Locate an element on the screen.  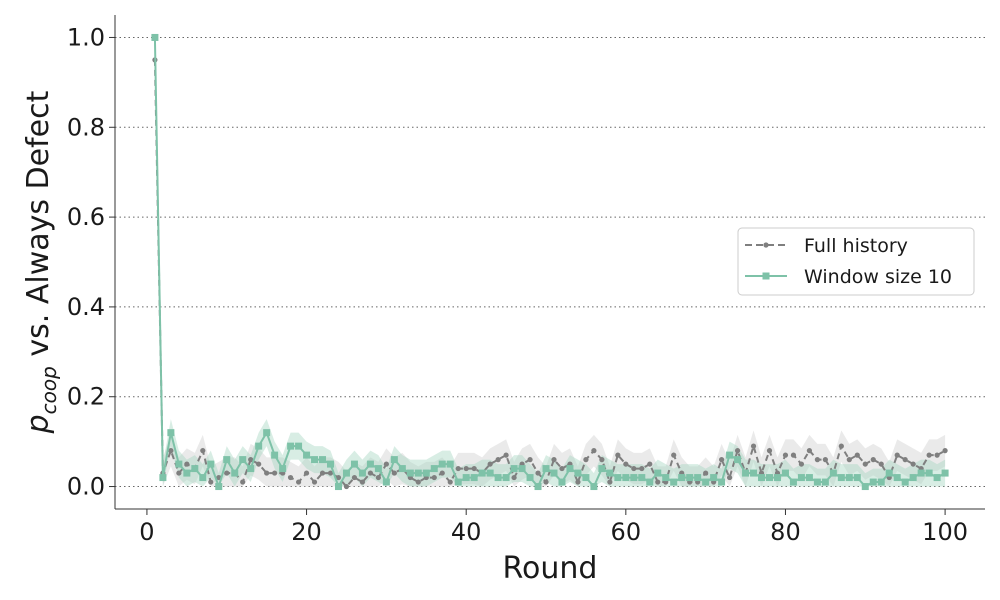
y-axis-title-var: p is located at coordinates (38, 424).